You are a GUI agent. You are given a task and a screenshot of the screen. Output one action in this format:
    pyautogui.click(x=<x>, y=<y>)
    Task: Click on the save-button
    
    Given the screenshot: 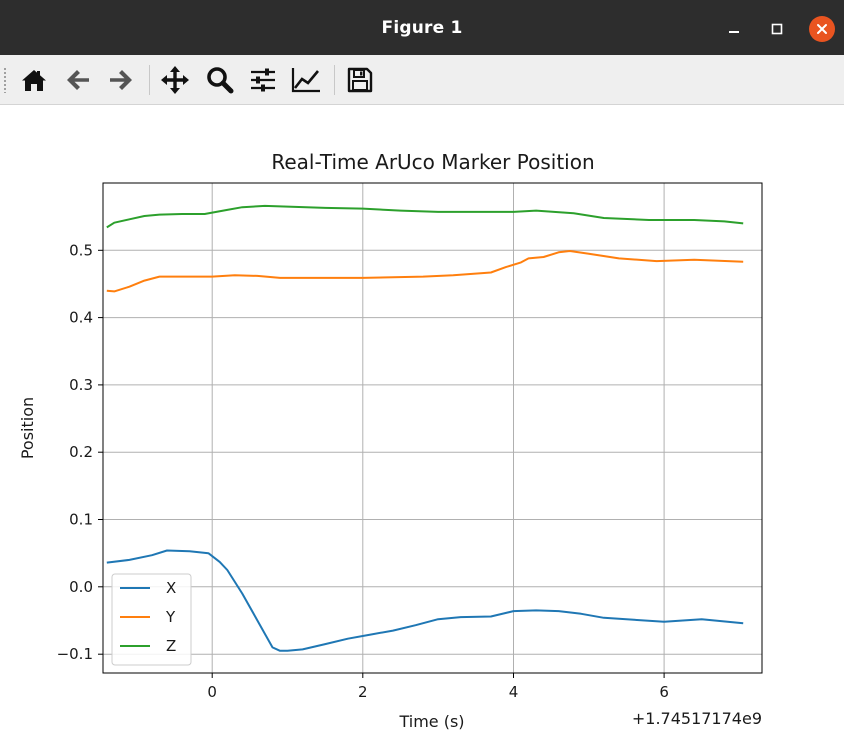 What is the action you would take?
    pyautogui.click(x=360, y=80)
    